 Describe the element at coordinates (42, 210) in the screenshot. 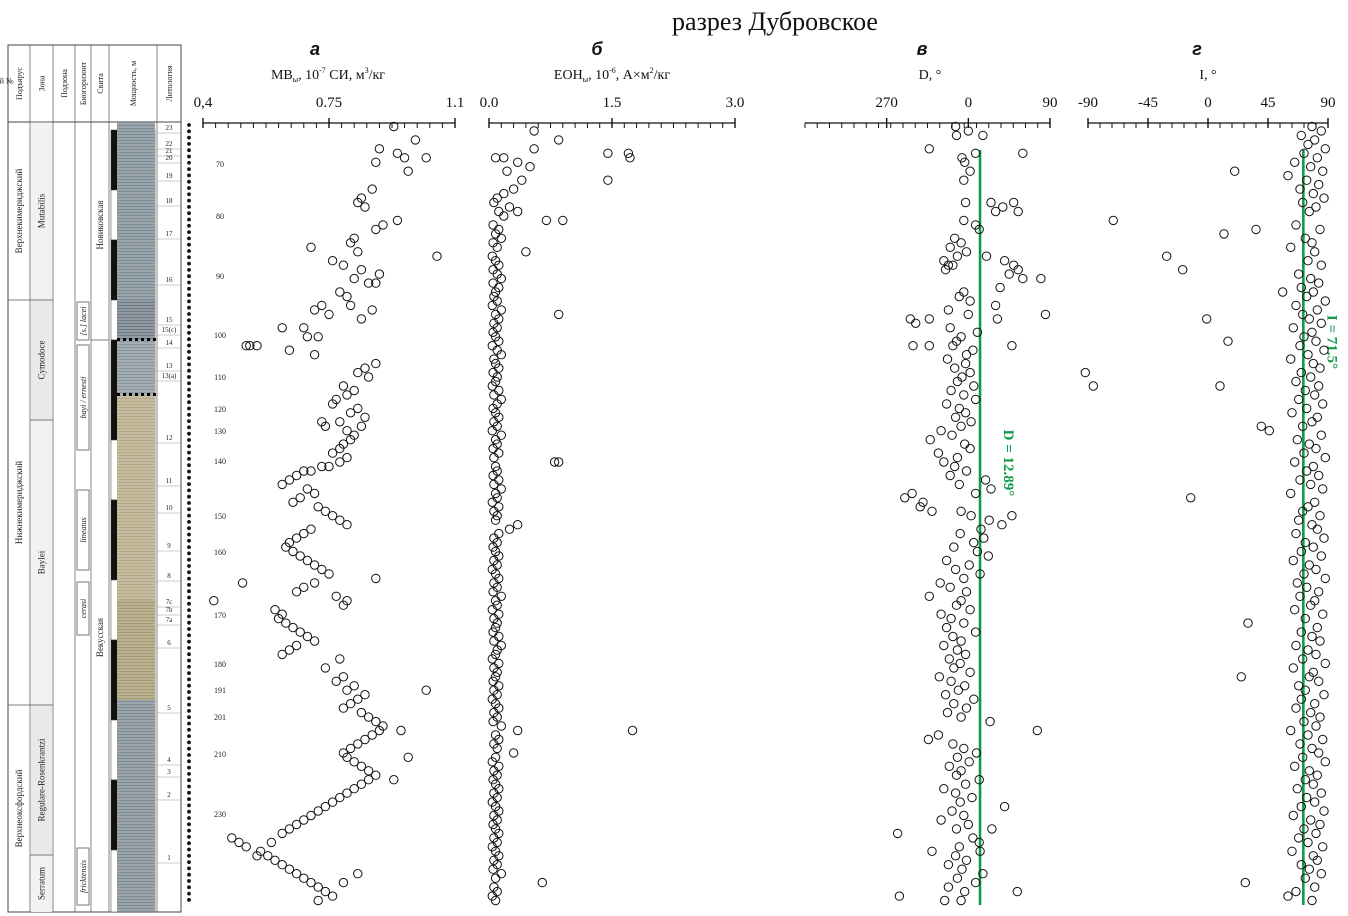

I see `zone-label: Mutabilis` at that location.